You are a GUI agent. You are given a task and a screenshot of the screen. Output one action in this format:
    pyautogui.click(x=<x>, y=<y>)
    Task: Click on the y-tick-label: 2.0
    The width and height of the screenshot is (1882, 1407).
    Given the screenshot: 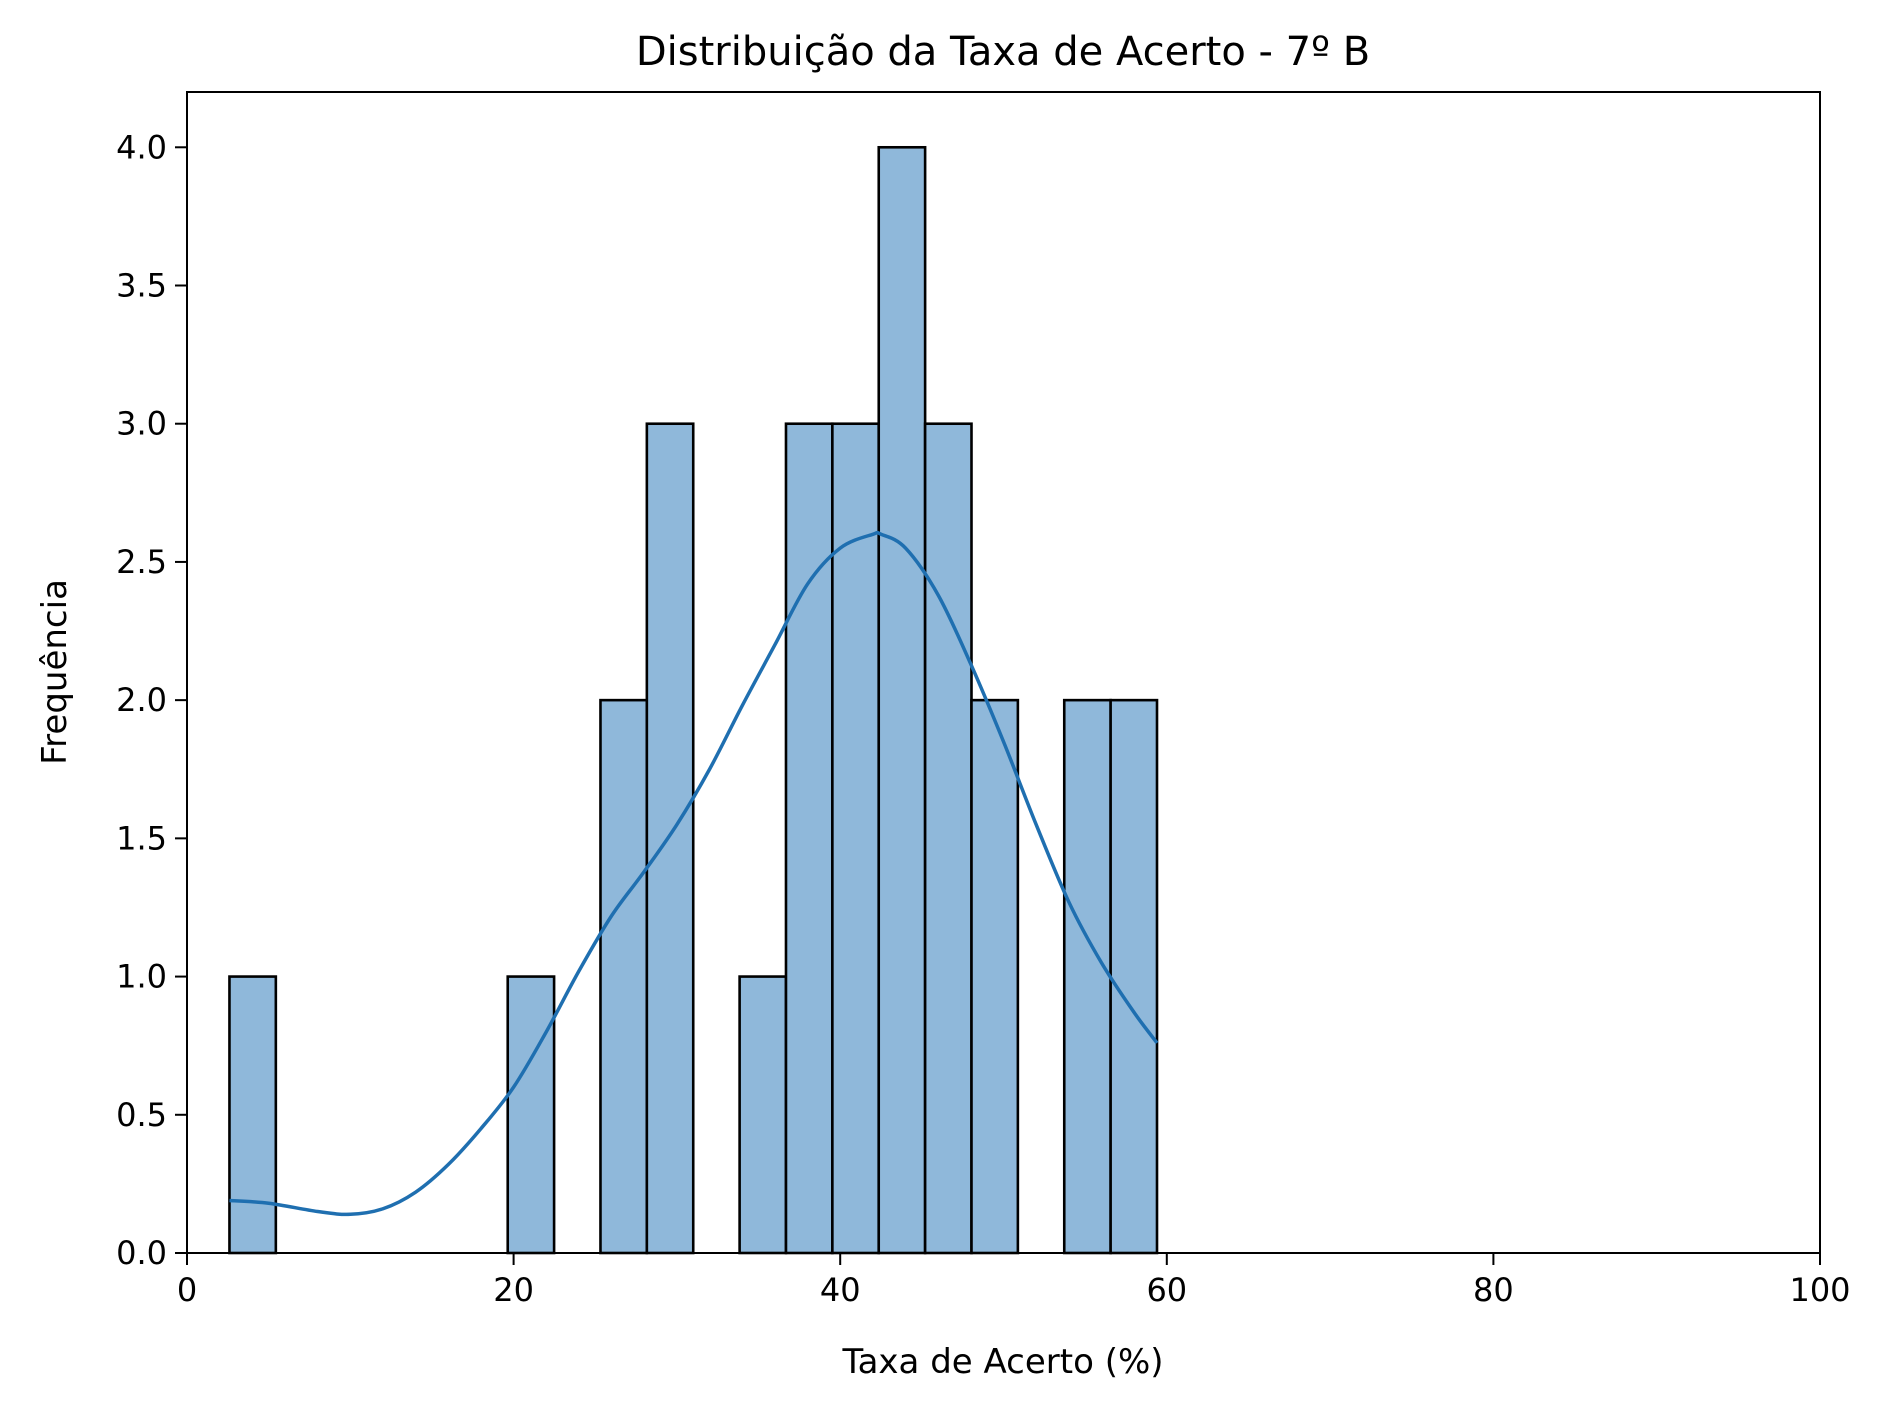 What is the action you would take?
    pyautogui.click(x=141, y=700)
    